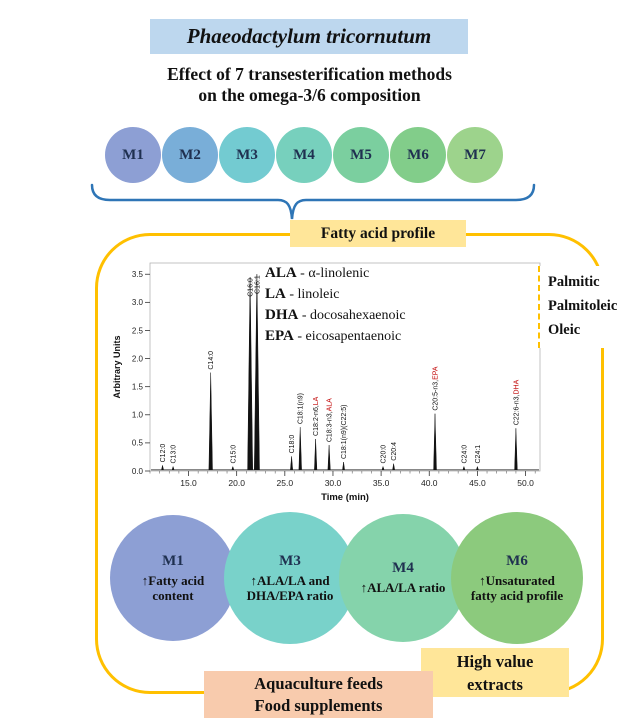 This screenshot has height=719, width=619. Describe the element at coordinates (318, 683) in the screenshot. I see `applications-line-1: Aquaculture feeds` at that location.